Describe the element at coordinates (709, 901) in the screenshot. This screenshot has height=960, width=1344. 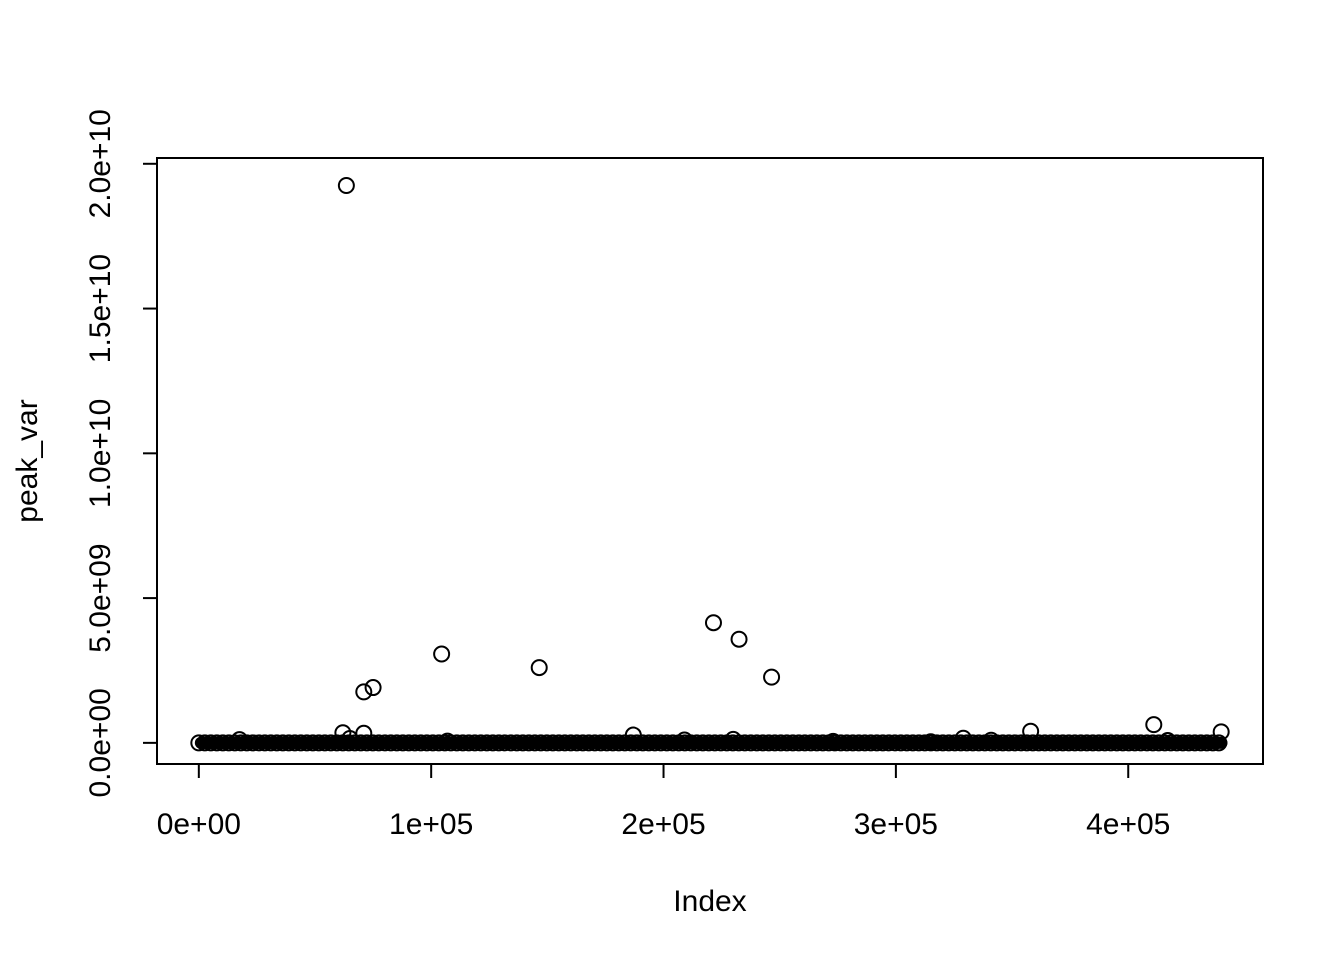
I see `x-axis-title: Index` at that location.